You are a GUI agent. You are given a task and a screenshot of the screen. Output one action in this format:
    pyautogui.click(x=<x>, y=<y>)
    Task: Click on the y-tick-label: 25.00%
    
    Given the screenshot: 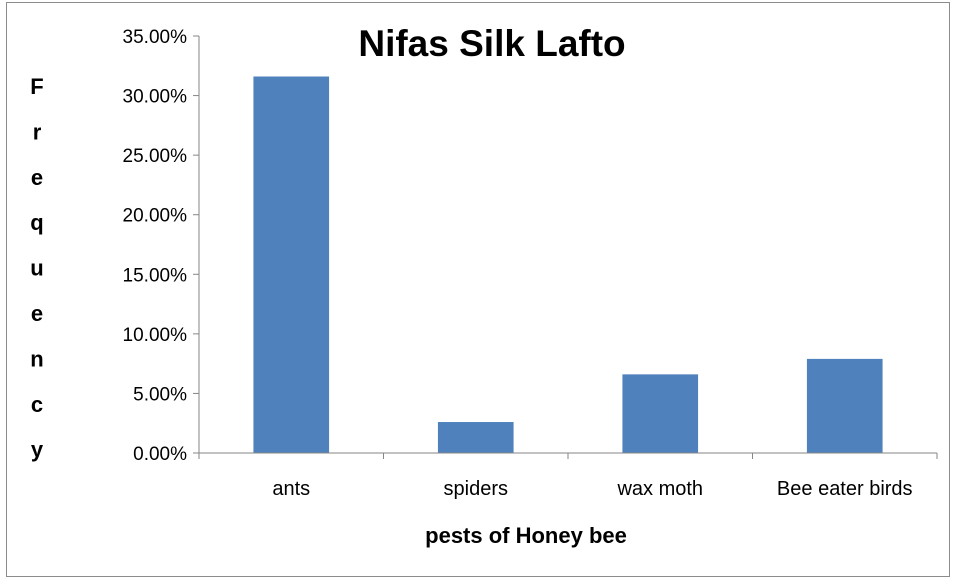 What is the action you would take?
    pyautogui.click(x=155, y=156)
    